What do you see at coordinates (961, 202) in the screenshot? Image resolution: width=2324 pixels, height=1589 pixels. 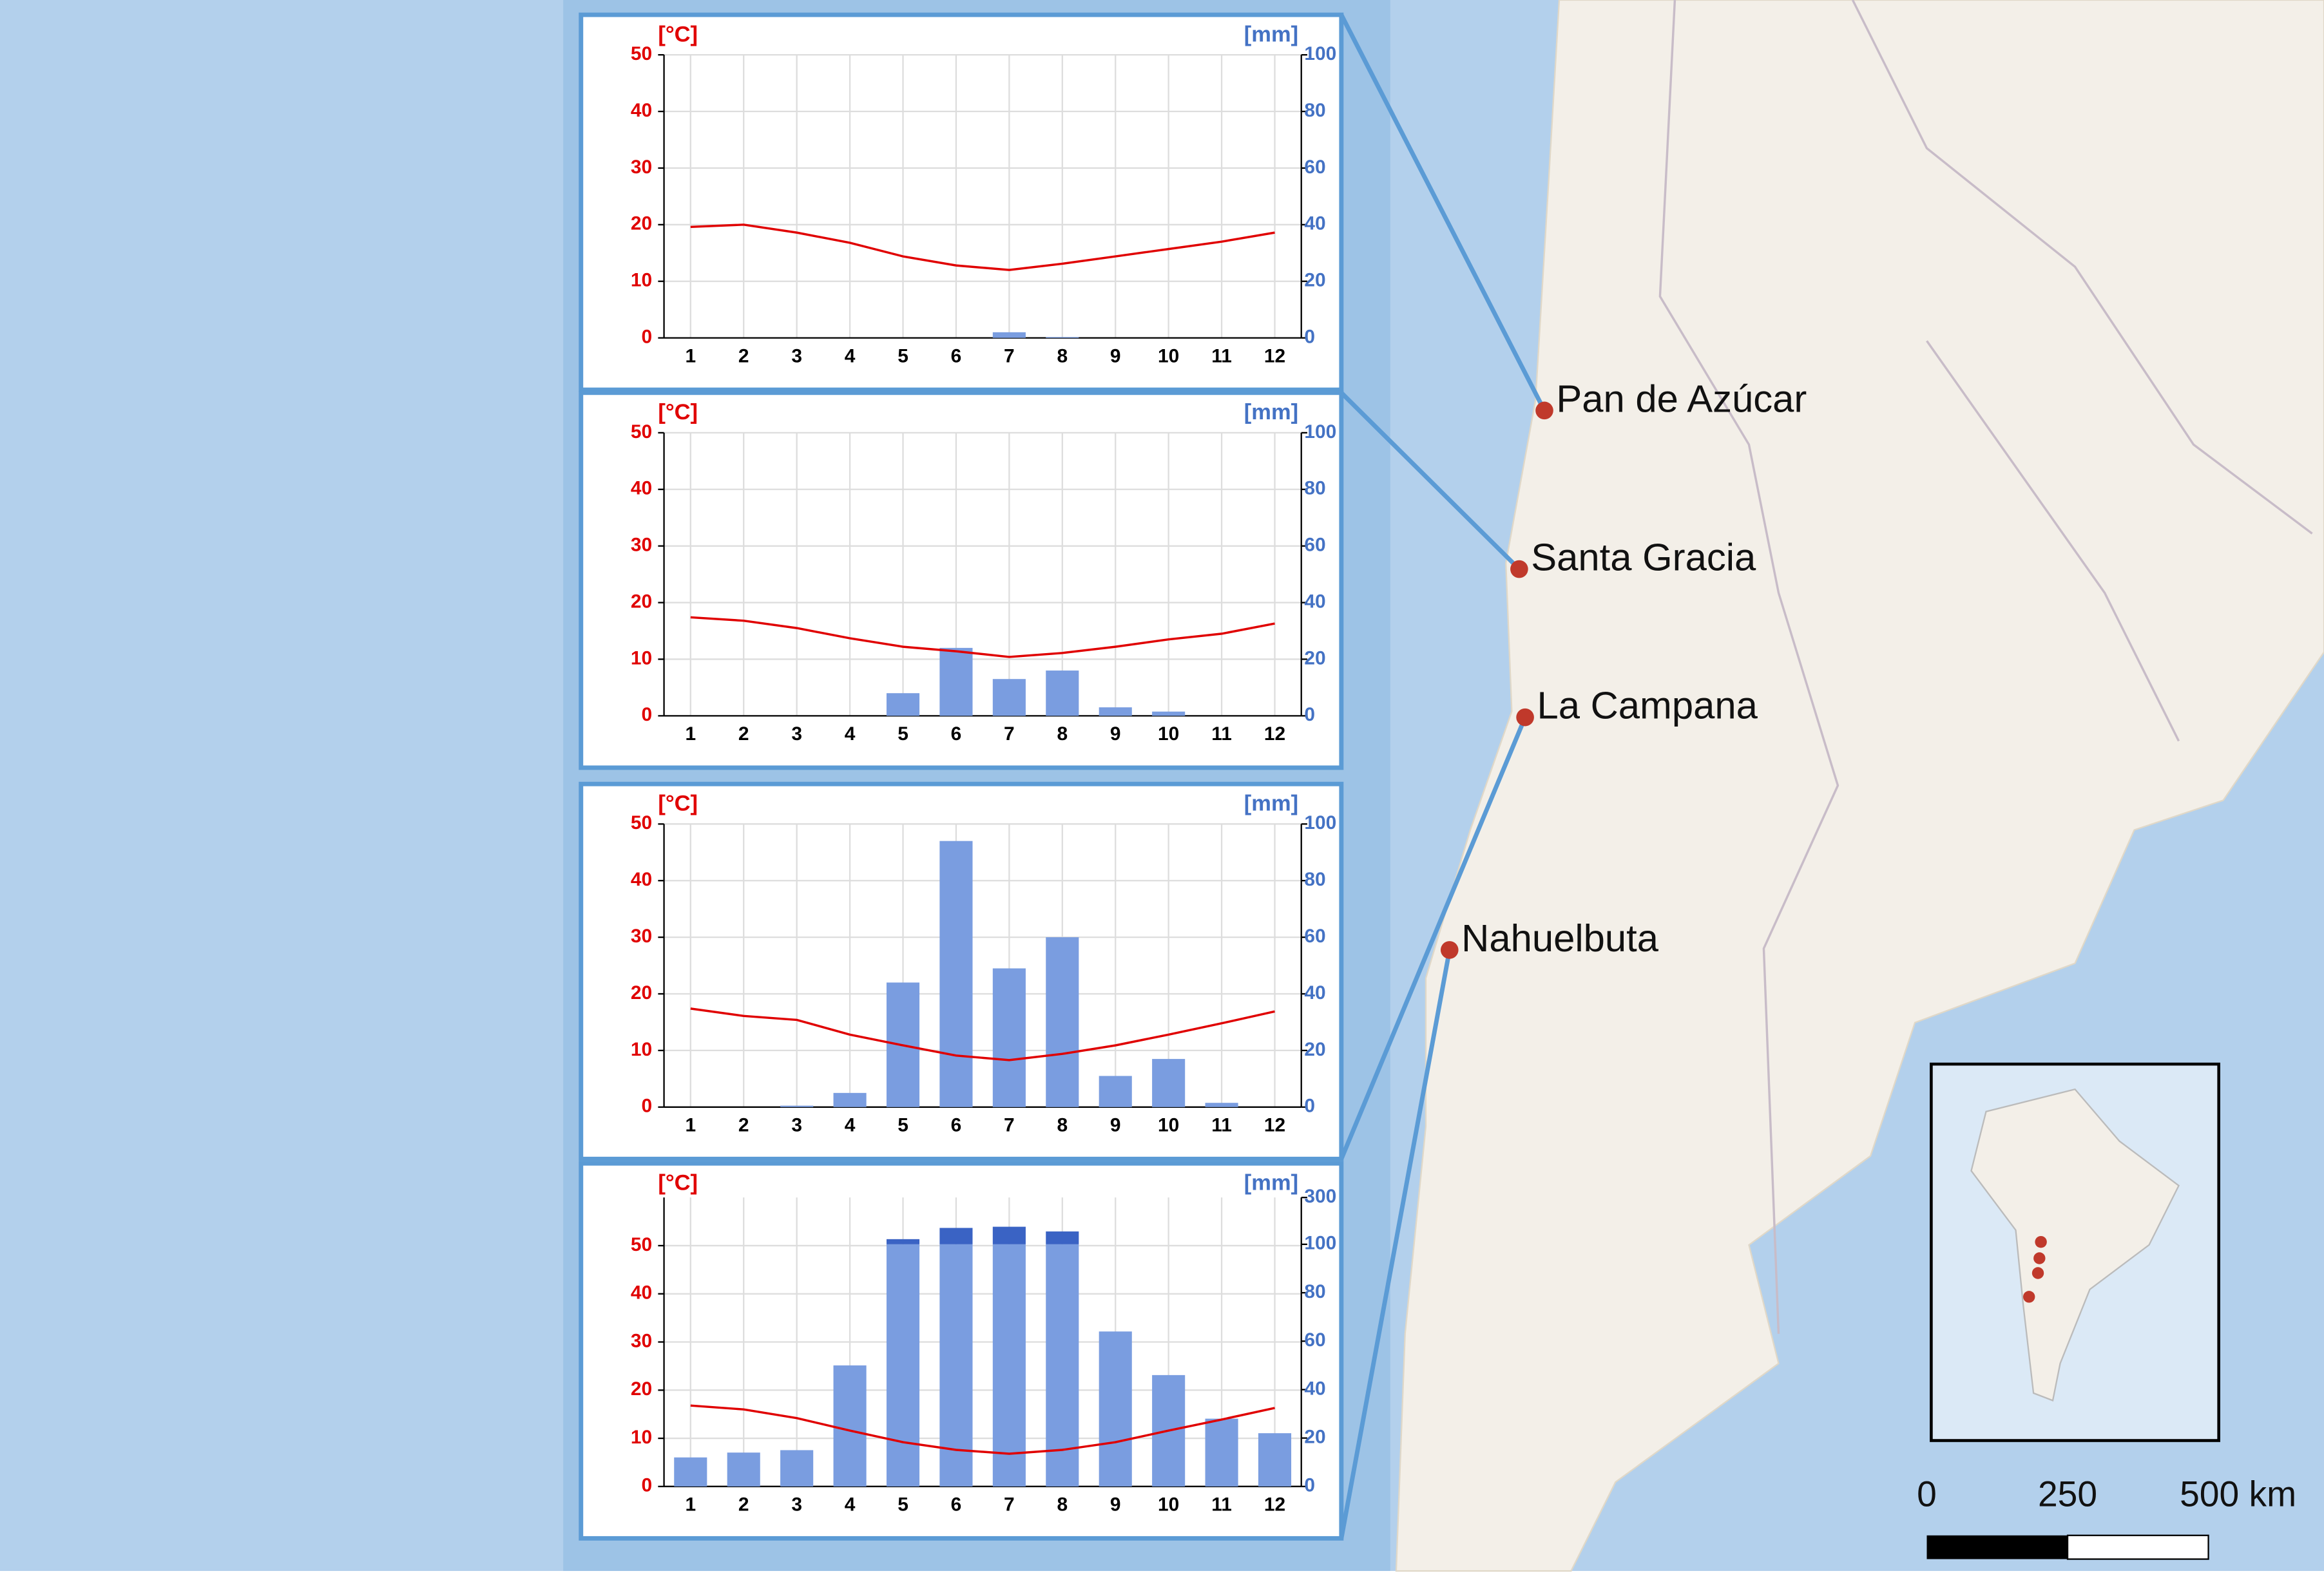 I see `chart-box` at bounding box center [961, 202].